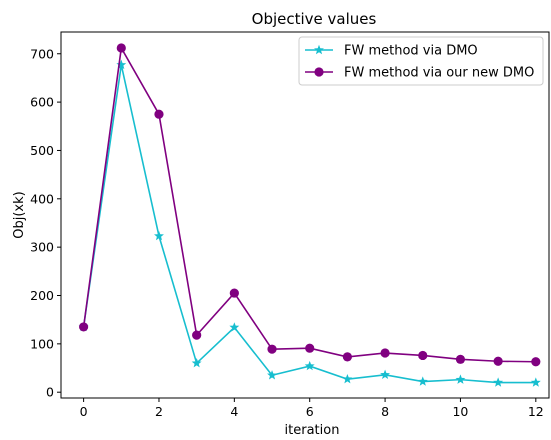  I want to click on y-tick-label: 300, so click(42, 247).